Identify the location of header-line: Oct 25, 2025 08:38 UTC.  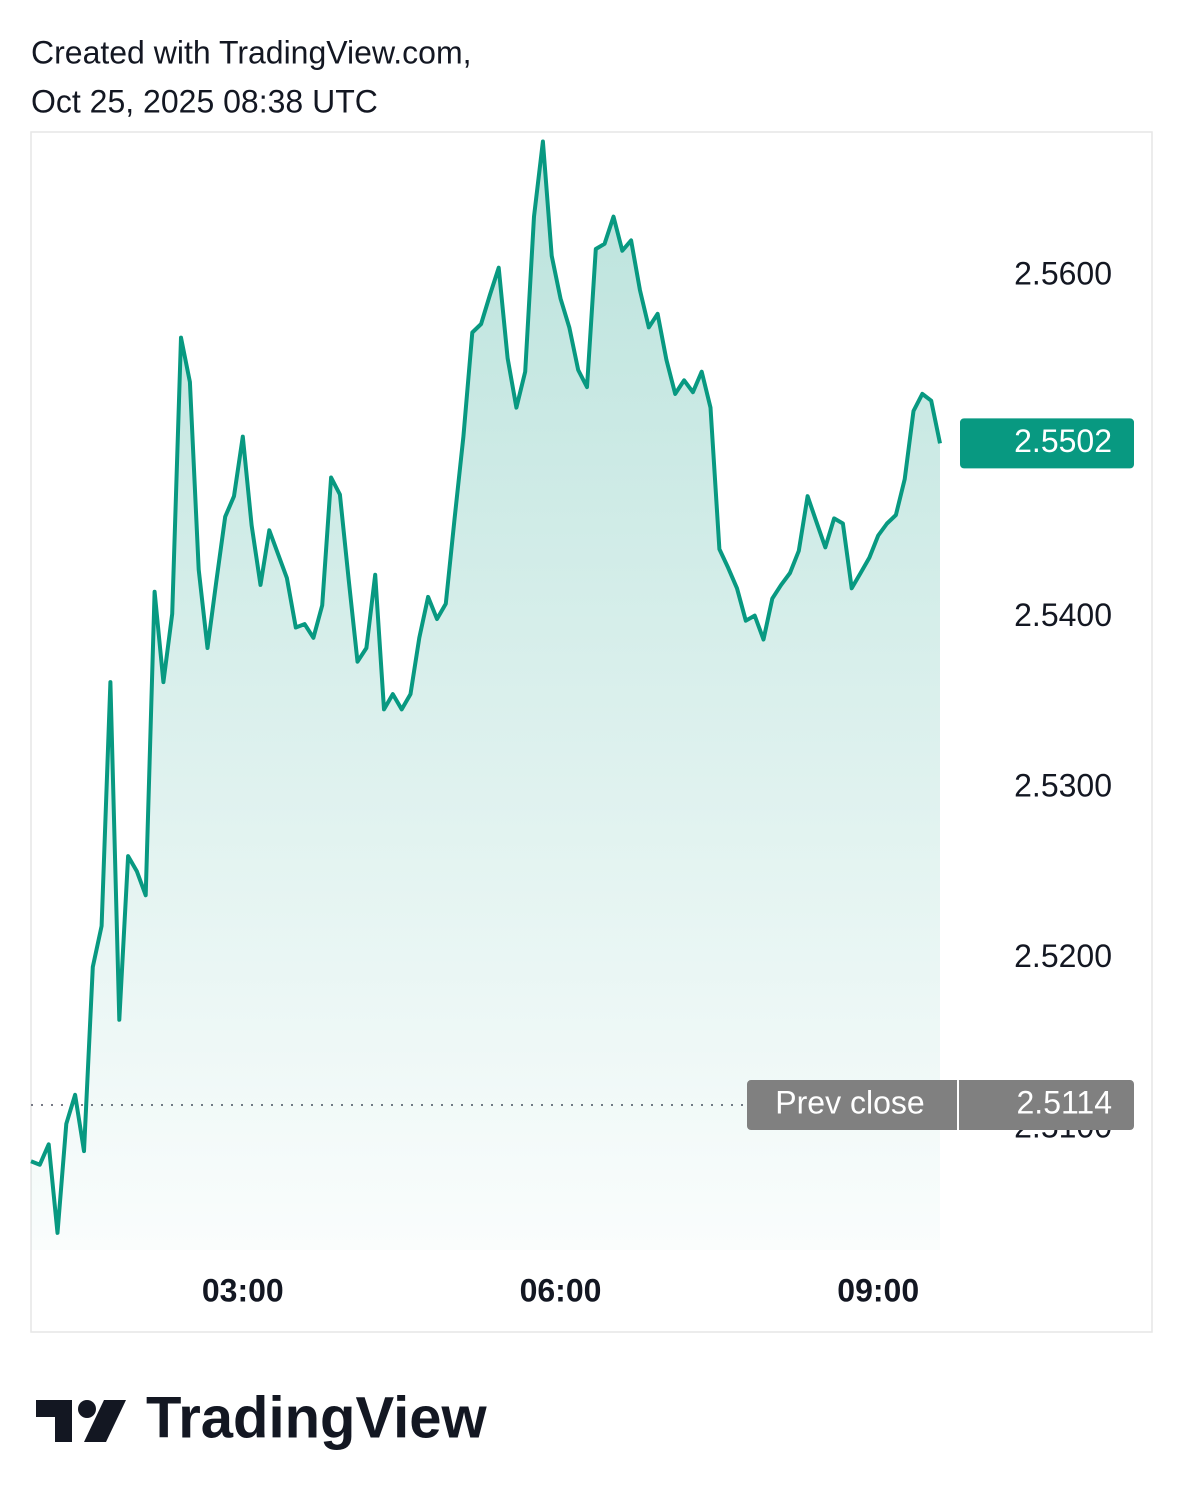
(204, 101).